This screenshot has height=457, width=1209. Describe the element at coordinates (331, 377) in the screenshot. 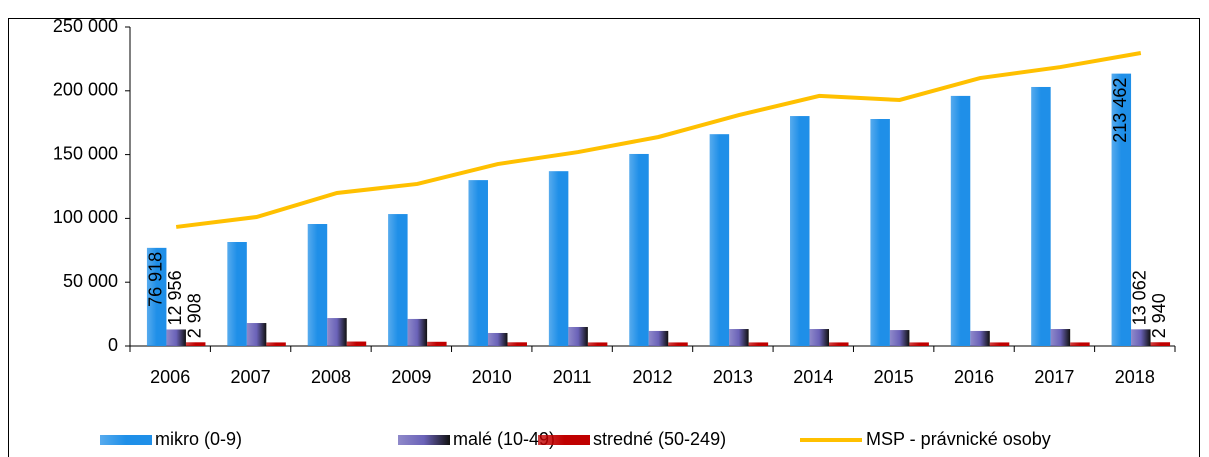

I see `x-tick-label: 2008` at that location.